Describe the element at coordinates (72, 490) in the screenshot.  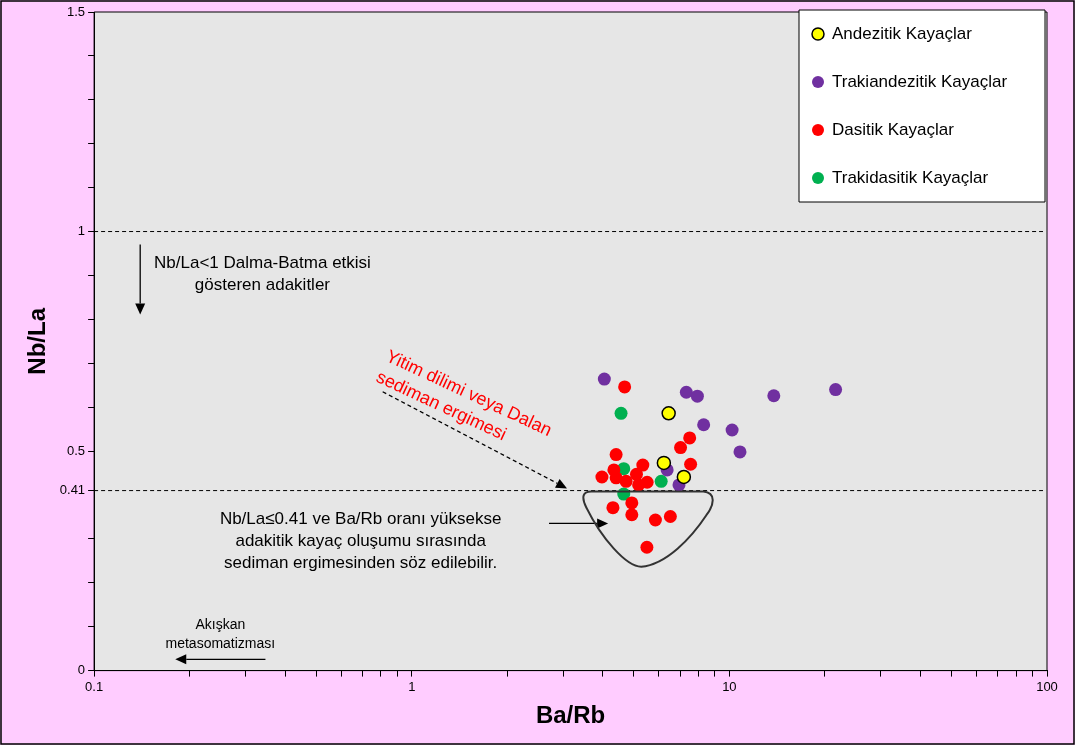
I see `y-tick-label: 0.41` at that location.